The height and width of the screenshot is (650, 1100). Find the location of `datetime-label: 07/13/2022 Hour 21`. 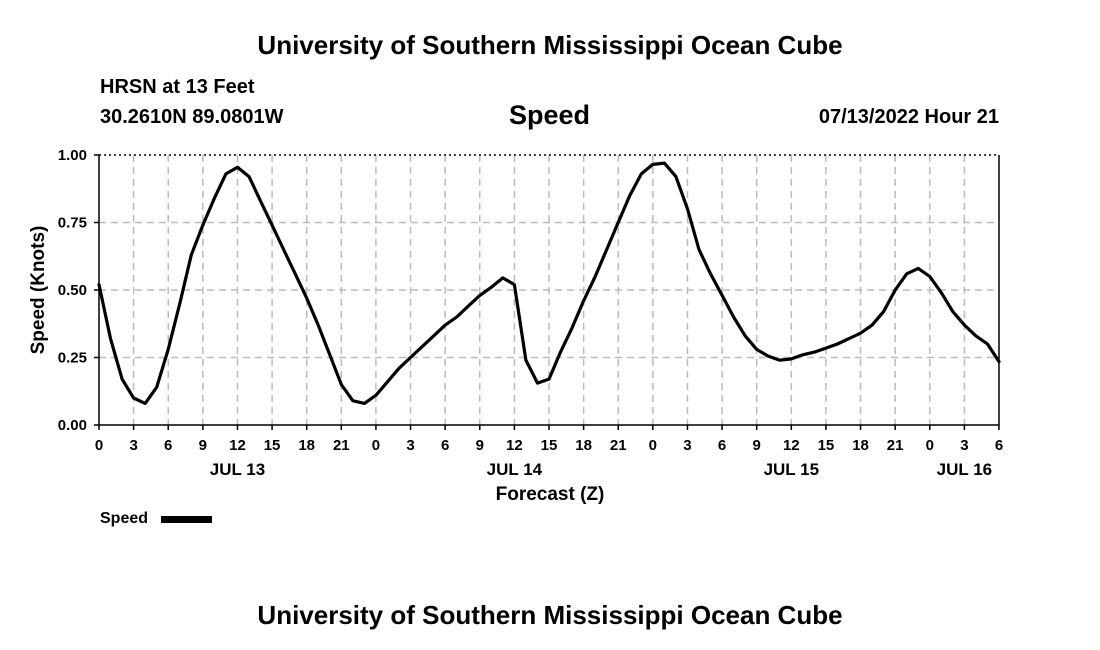

datetime-label: 07/13/2022 Hour 21 is located at coordinates (908, 117).